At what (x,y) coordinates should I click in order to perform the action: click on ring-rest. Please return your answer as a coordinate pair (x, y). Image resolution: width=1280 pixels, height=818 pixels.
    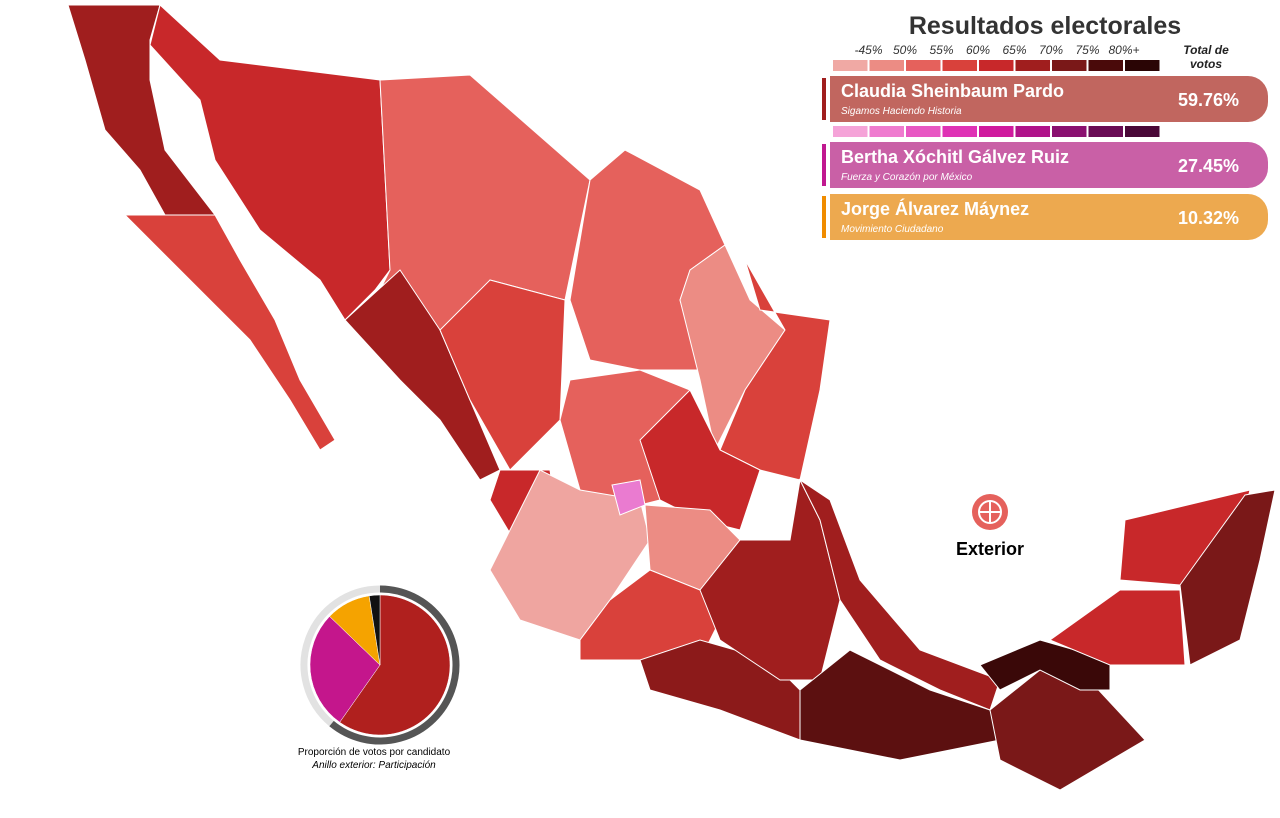
    Looking at the image, I should click on (340, 656).